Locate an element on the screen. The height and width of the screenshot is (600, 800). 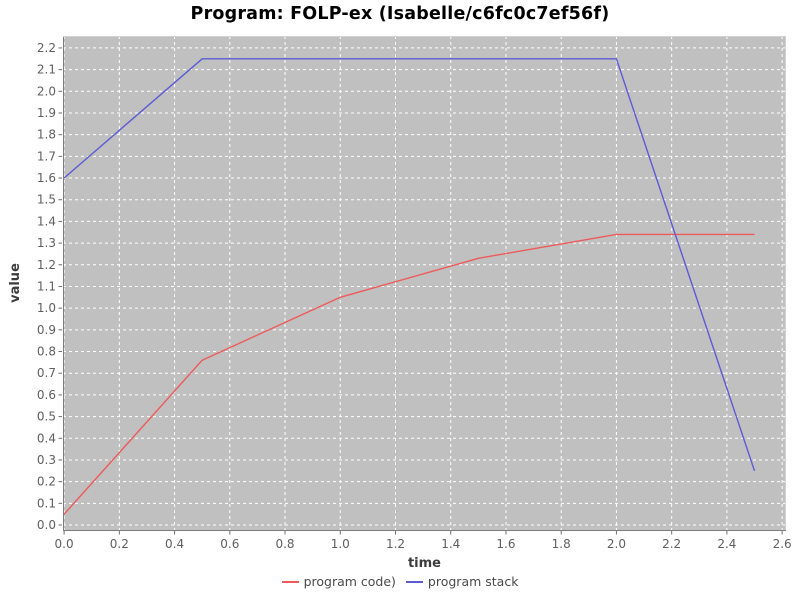
y-tick-label: 1.6 is located at coordinates (46, 178).